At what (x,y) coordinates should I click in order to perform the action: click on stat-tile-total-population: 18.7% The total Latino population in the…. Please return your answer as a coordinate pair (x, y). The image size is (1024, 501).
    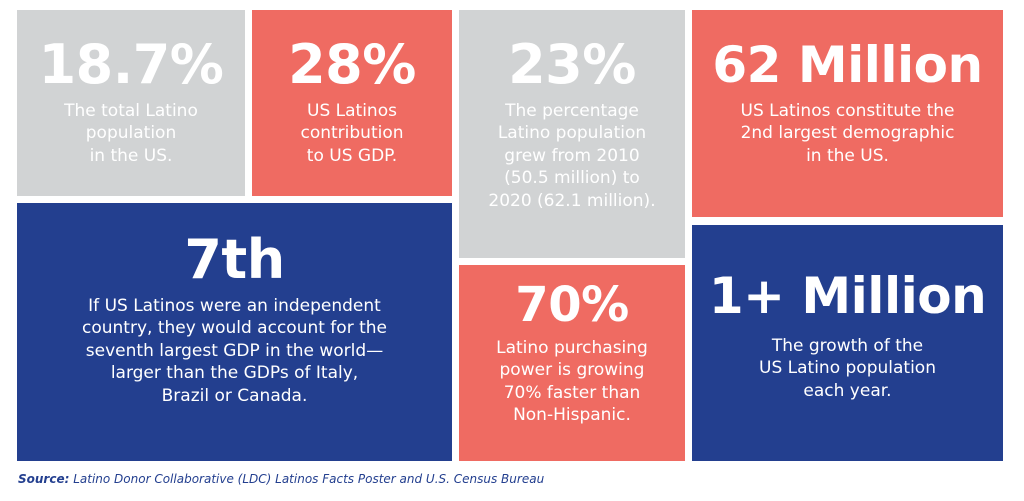
    Looking at the image, I should click on (131, 103).